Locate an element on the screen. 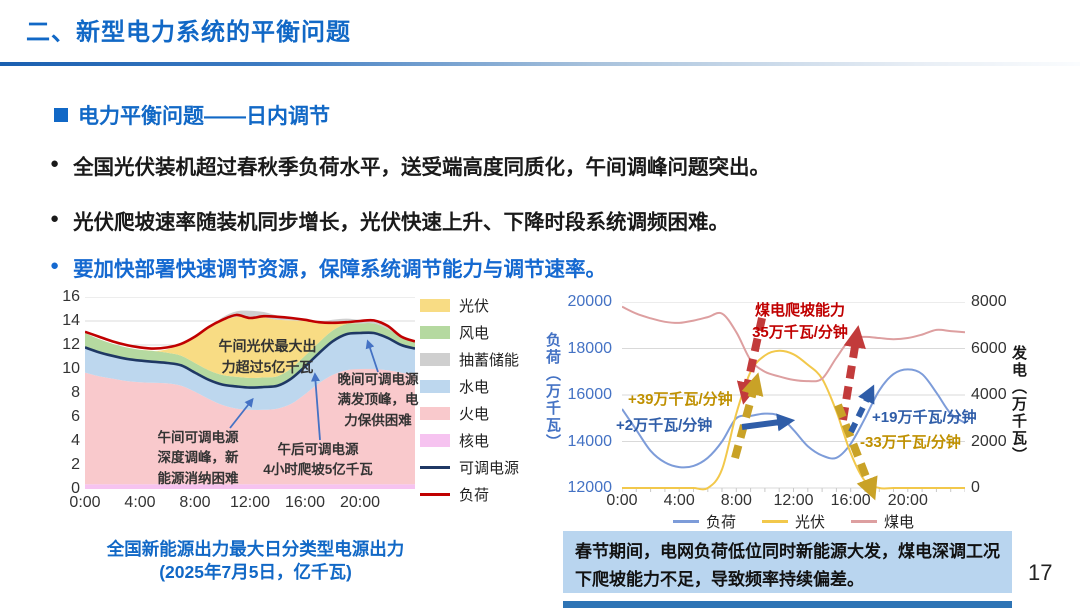 The image size is (1080, 608). tick-label: 2 is located at coordinates (75, 464).